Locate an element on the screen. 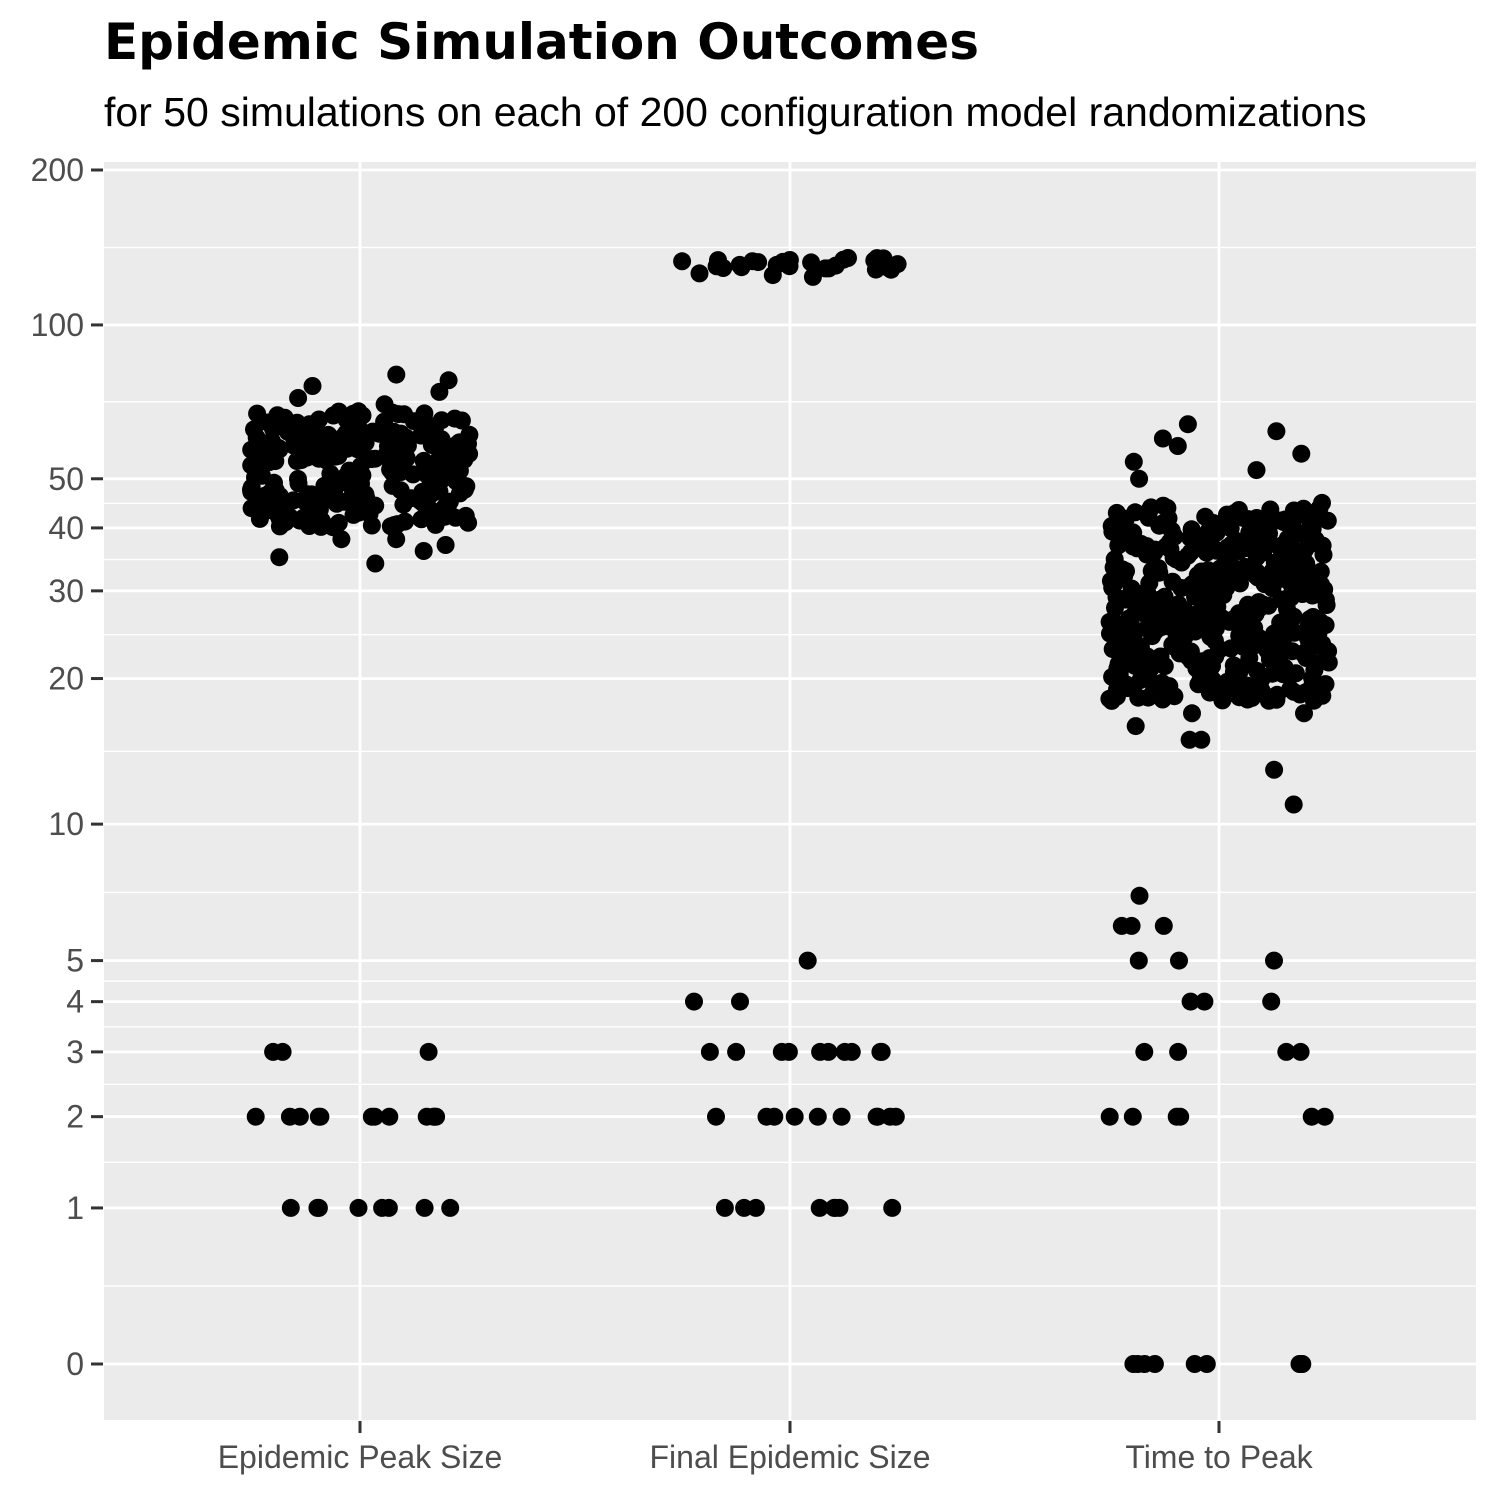 The height and width of the screenshot is (1500, 1500). bulk-point-cloud is located at coordinates (790, 264).